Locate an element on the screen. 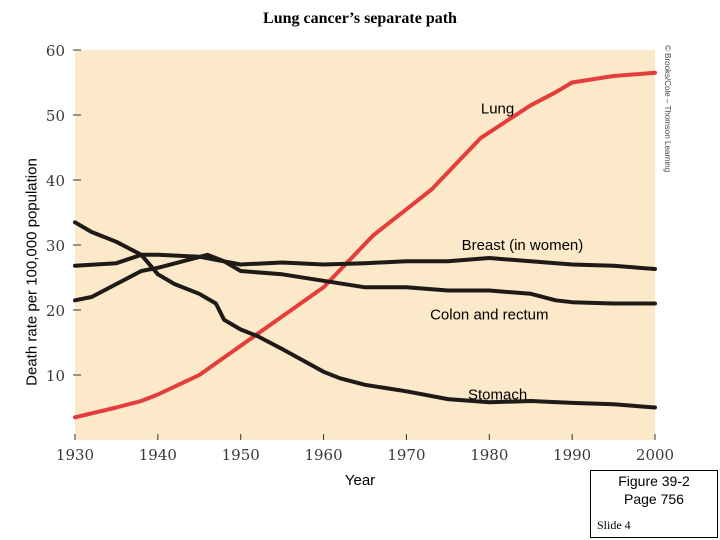 This screenshot has height=540, width=720. x-tick-label: 1930 is located at coordinates (75, 455).